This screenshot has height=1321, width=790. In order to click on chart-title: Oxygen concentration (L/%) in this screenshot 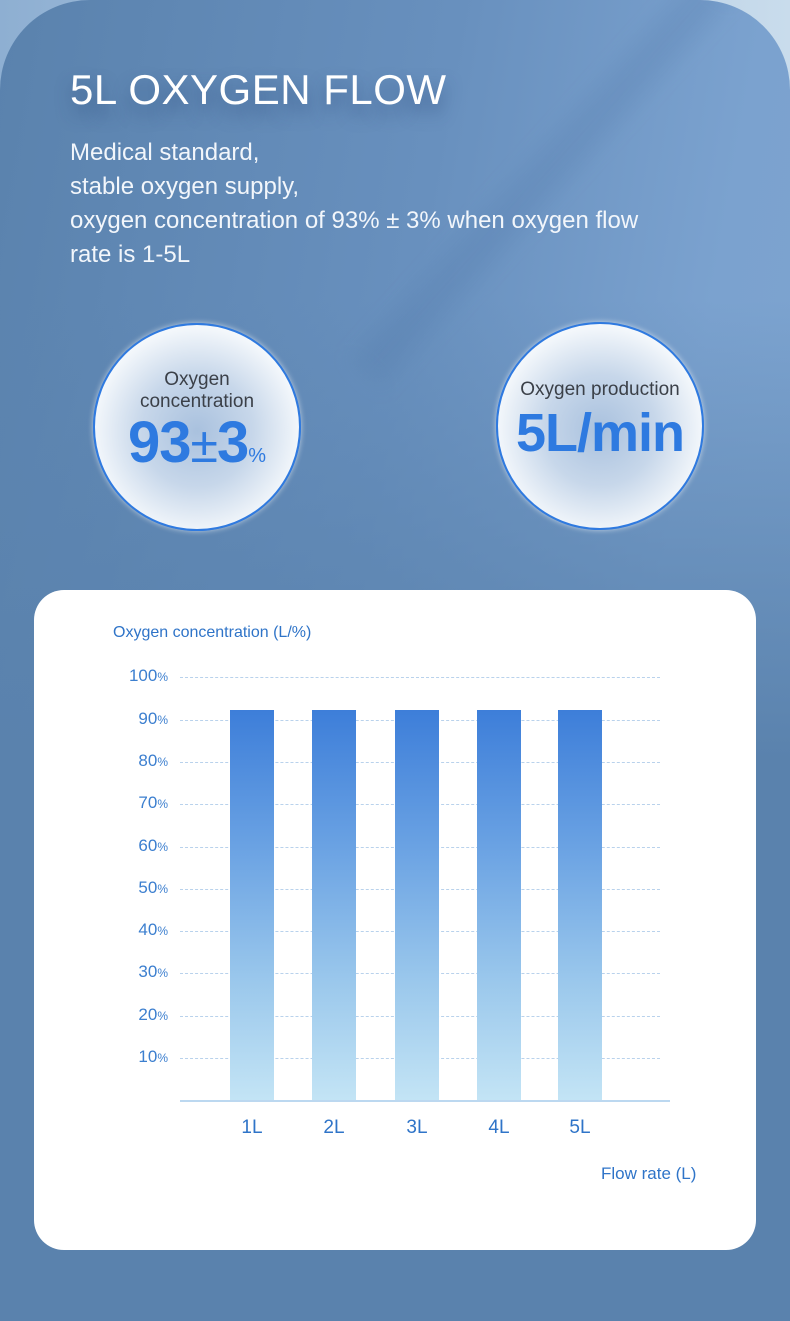, I will do `click(212, 632)`.